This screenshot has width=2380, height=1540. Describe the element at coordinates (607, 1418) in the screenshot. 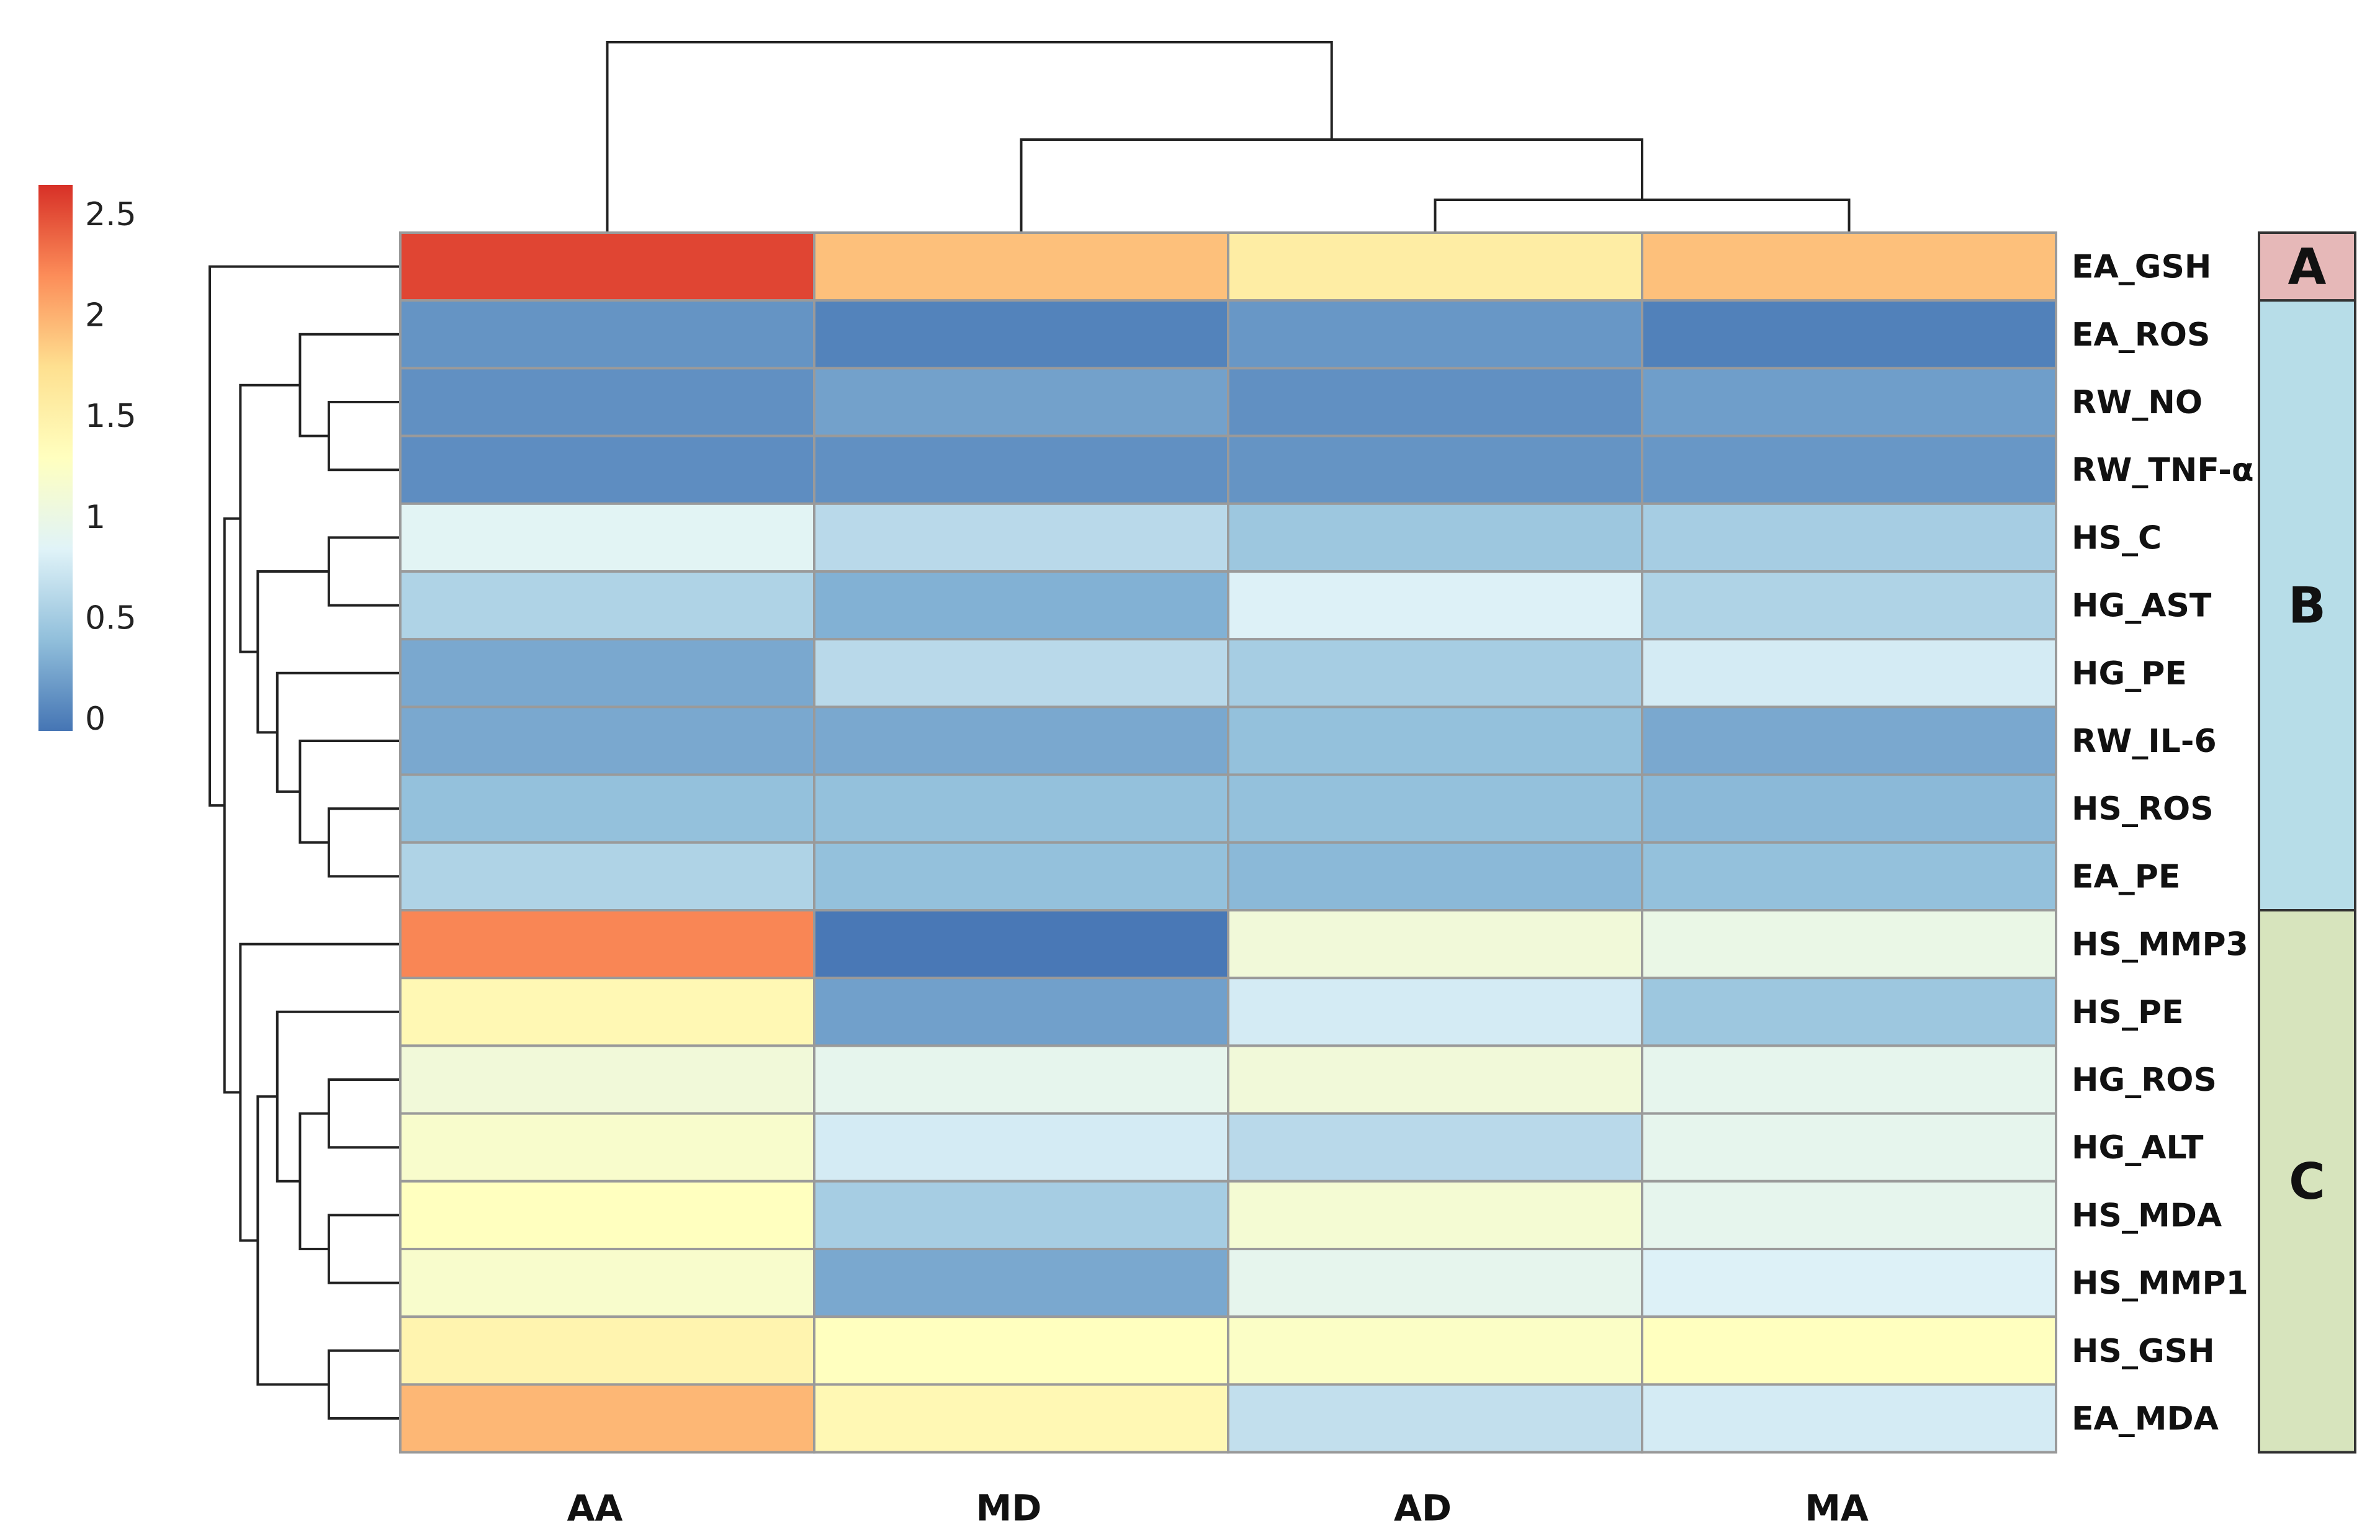

I see `heatmap-cell-ea-mda-aa` at that location.